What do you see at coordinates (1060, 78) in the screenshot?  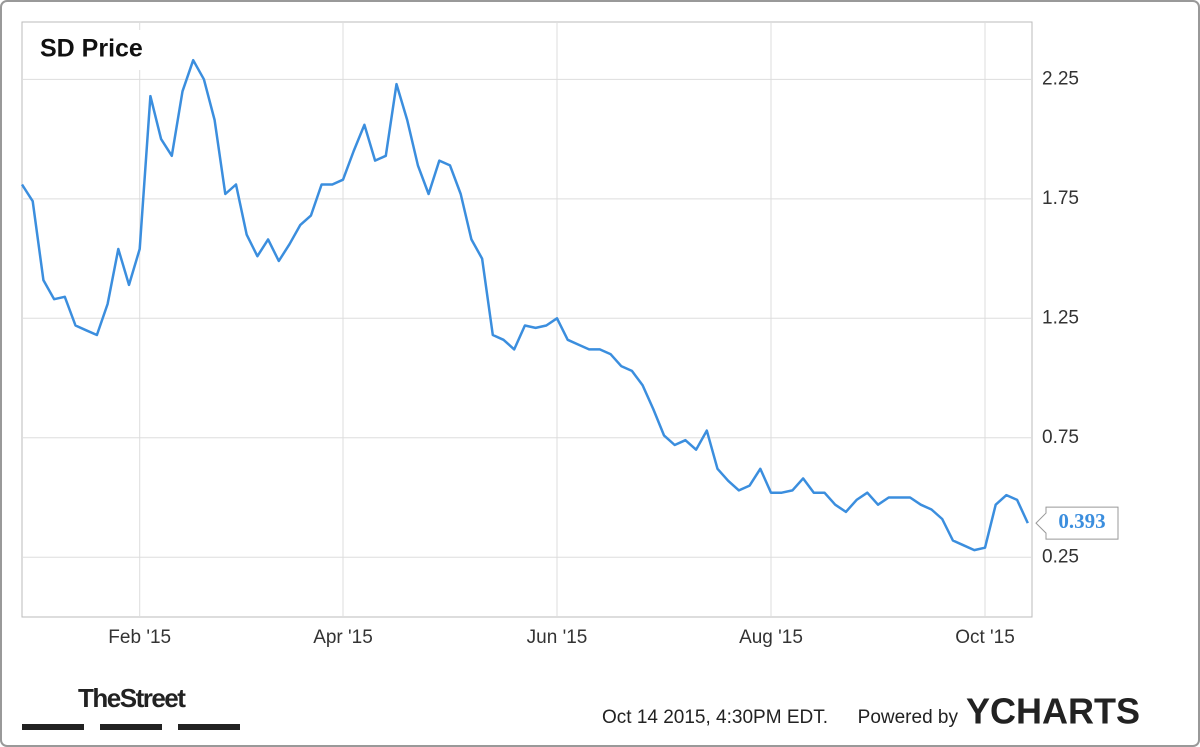 I see `y-tick-label: 2.25` at bounding box center [1060, 78].